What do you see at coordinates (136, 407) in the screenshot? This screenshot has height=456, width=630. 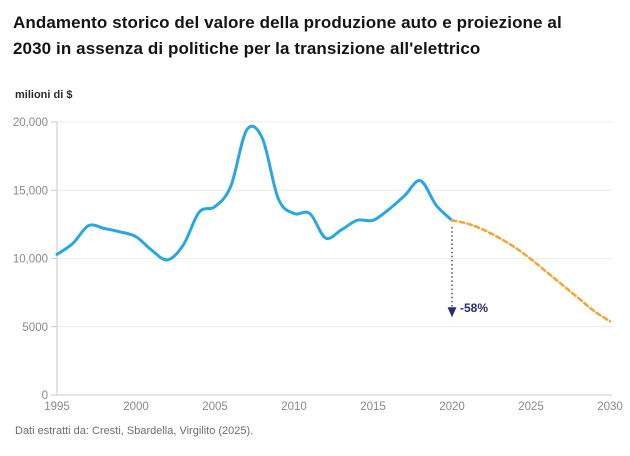 I see `x-tick-label: 2000` at bounding box center [136, 407].